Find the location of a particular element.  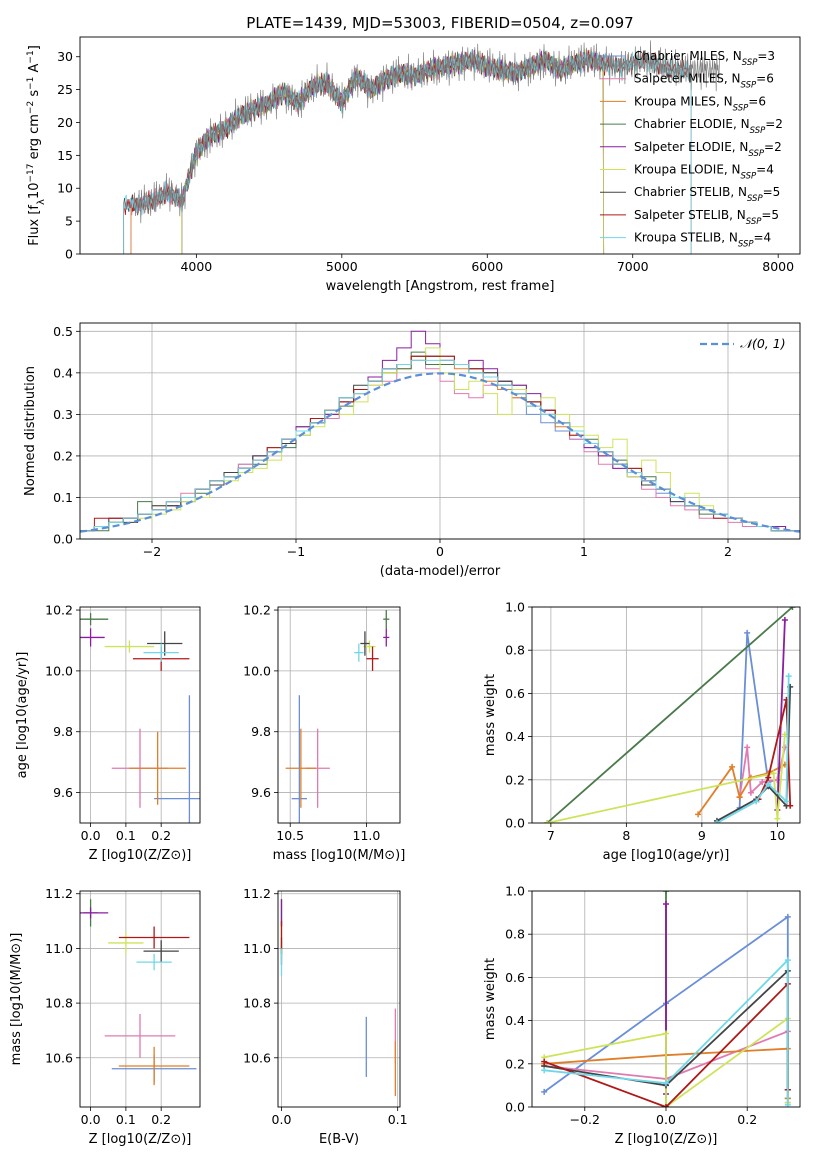

y-tick-label: 15 is located at coordinates (65, 155).